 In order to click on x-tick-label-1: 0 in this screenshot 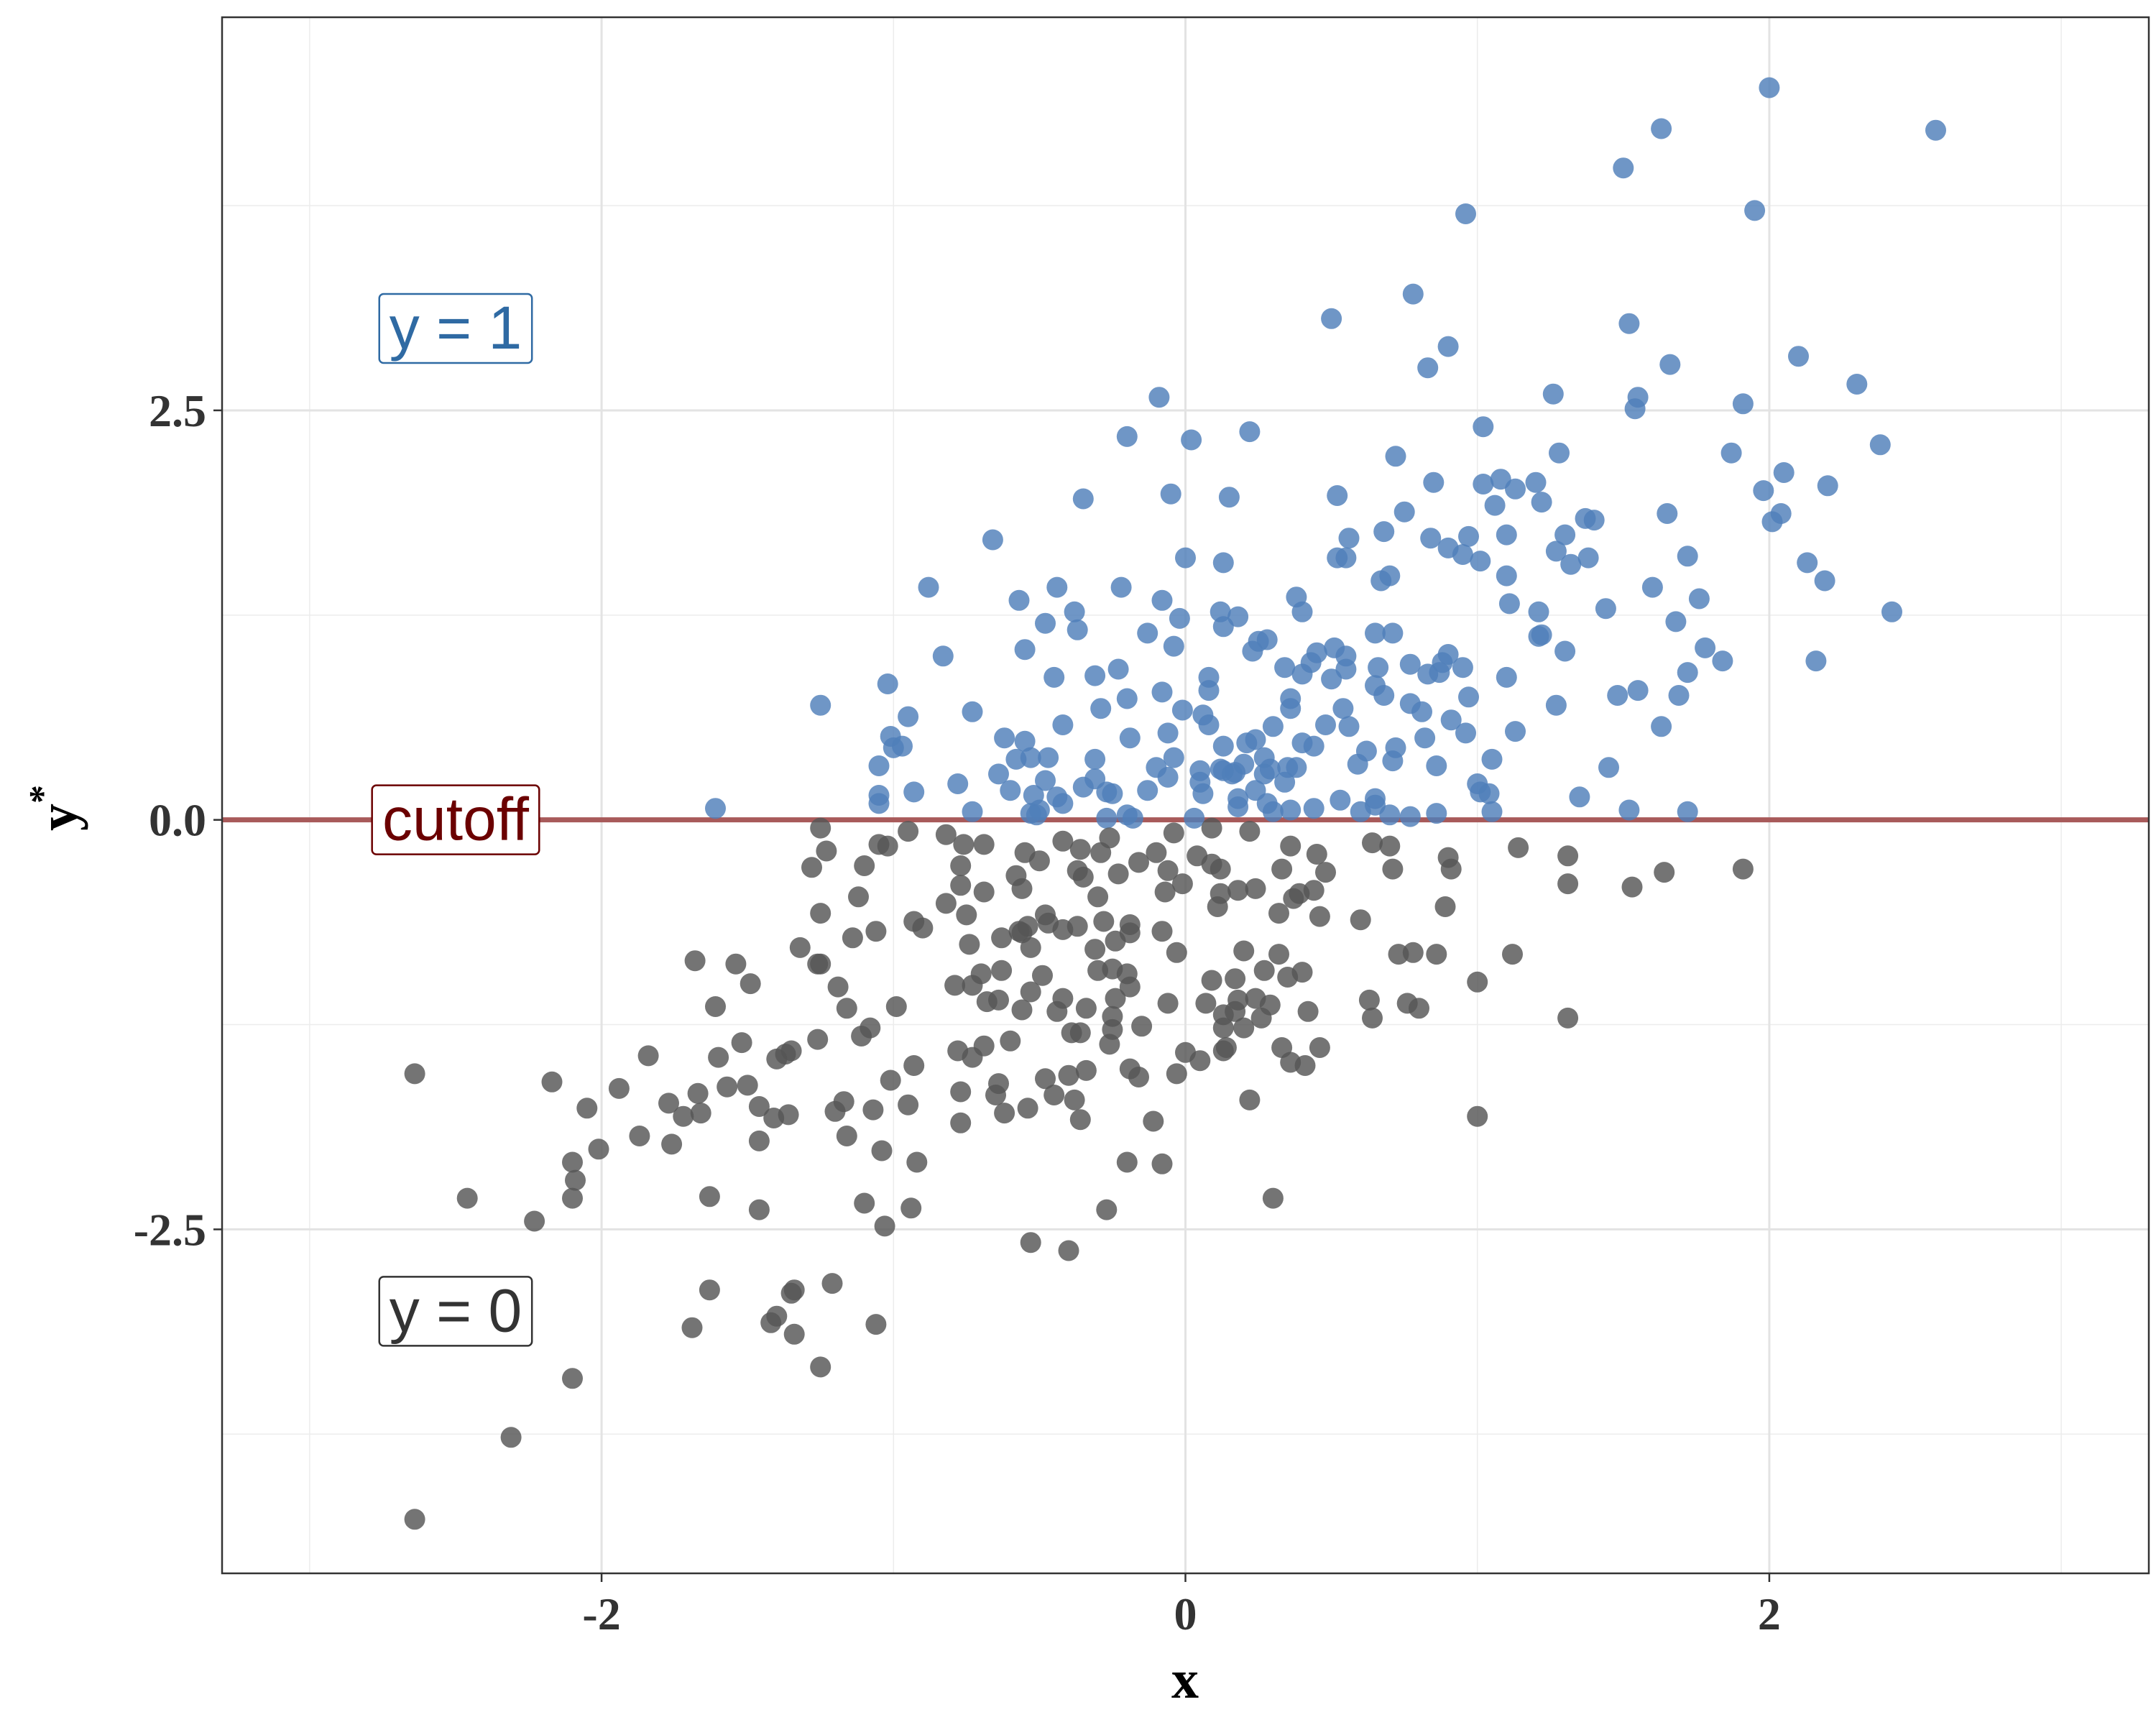, I will do `click(1186, 1613)`.